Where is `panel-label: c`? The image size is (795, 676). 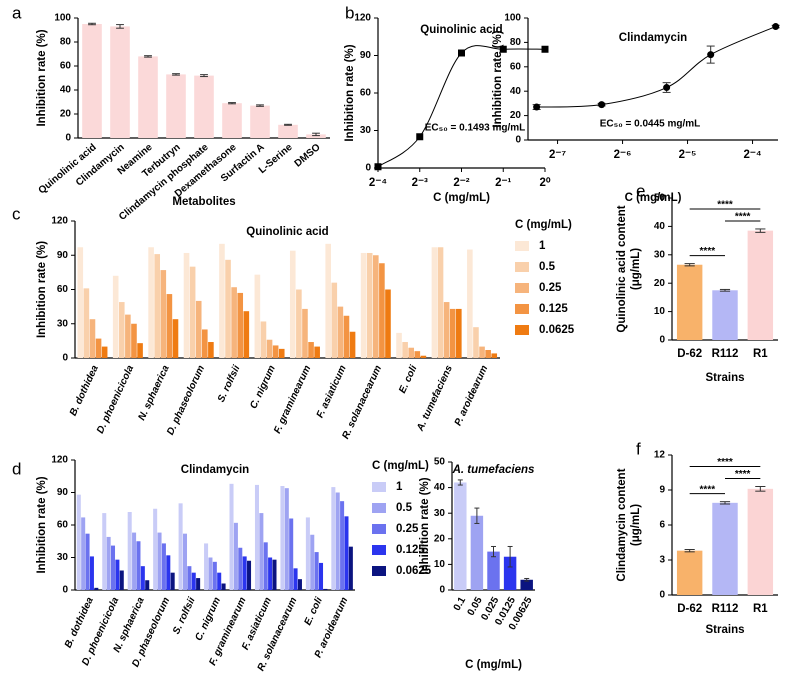
panel-label: c is located at coordinates (16, 213).